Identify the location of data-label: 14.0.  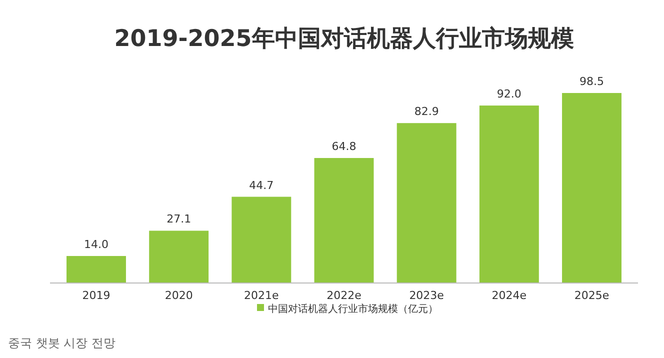
(96, 244).